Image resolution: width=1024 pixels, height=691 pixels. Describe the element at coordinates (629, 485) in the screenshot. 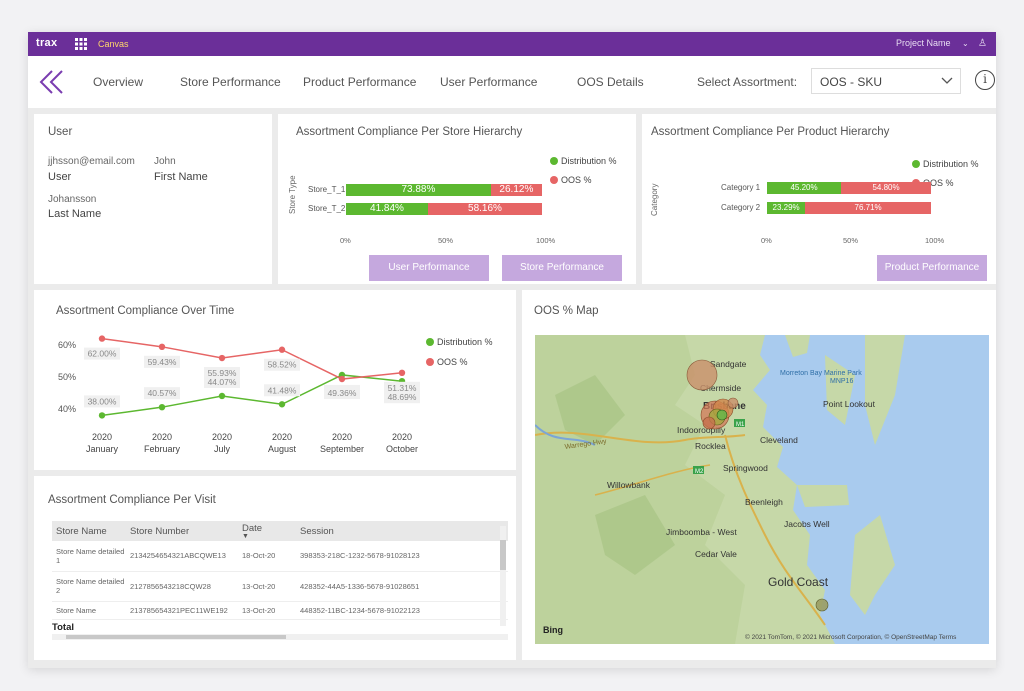

I see `place-label: Willowbank` at that location.